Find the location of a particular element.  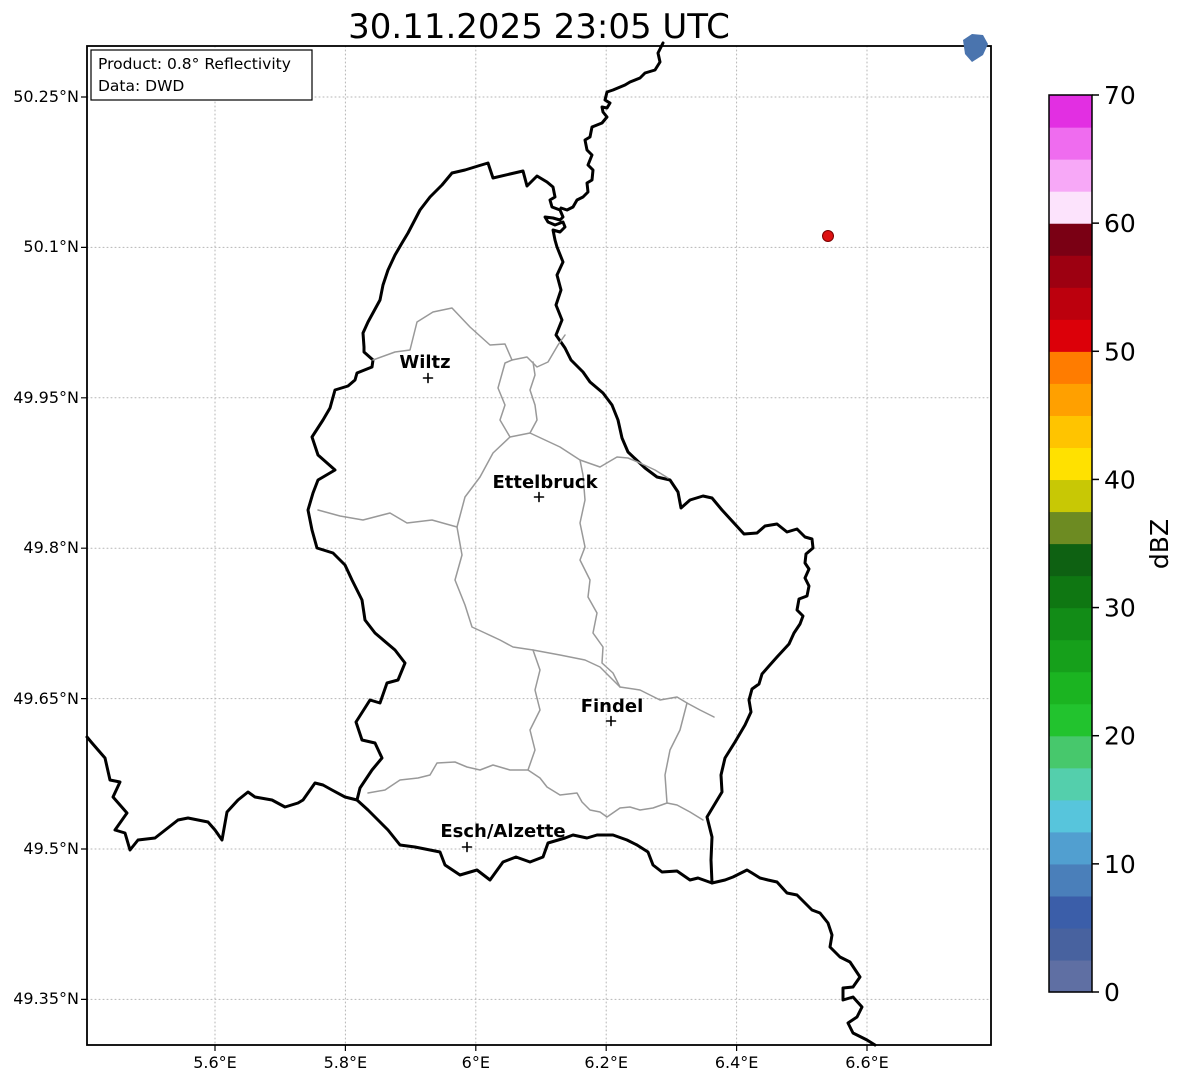

colorbar-ticks is located at coordinates (1095, 543).